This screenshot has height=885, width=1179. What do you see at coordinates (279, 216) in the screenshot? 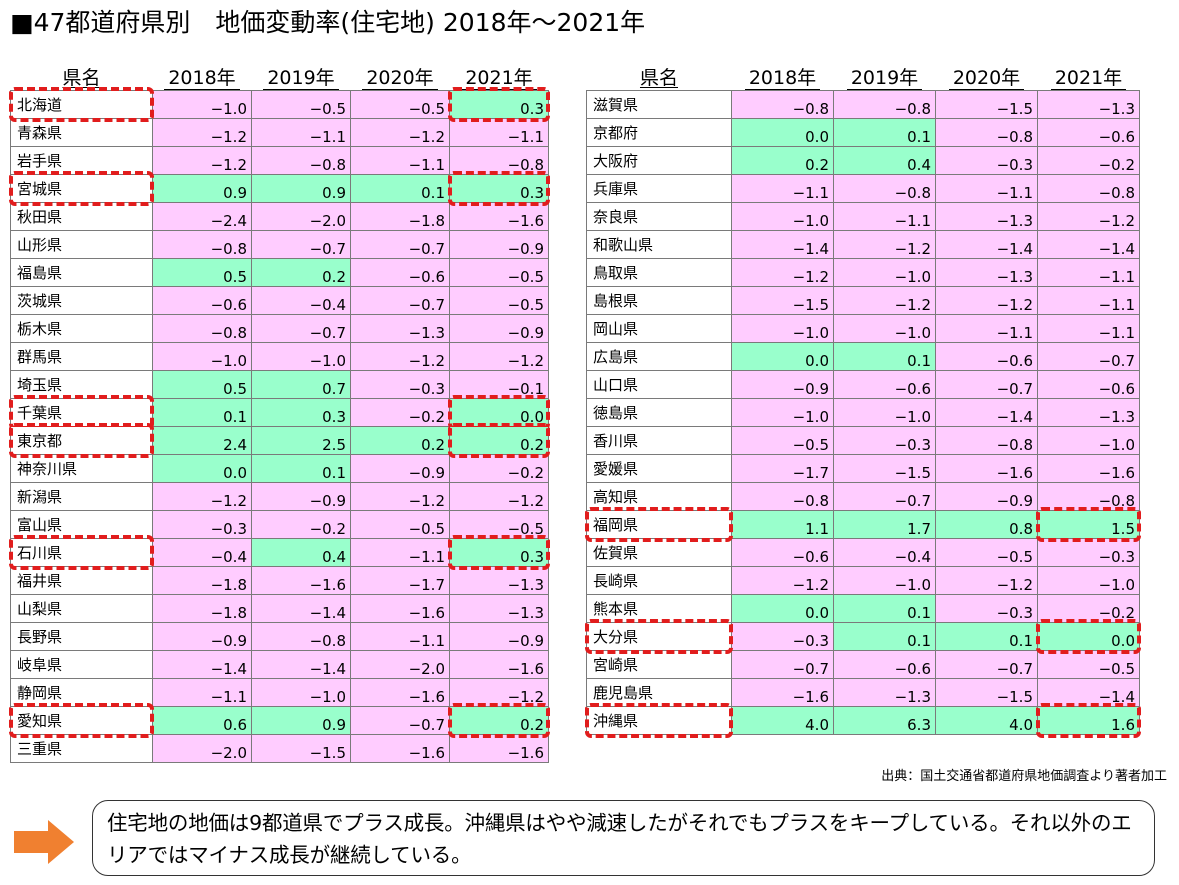
I see `table-row: 秋田県 −2.4 −2.0 −1.8 −1.6` at bounding box center [279, 216].